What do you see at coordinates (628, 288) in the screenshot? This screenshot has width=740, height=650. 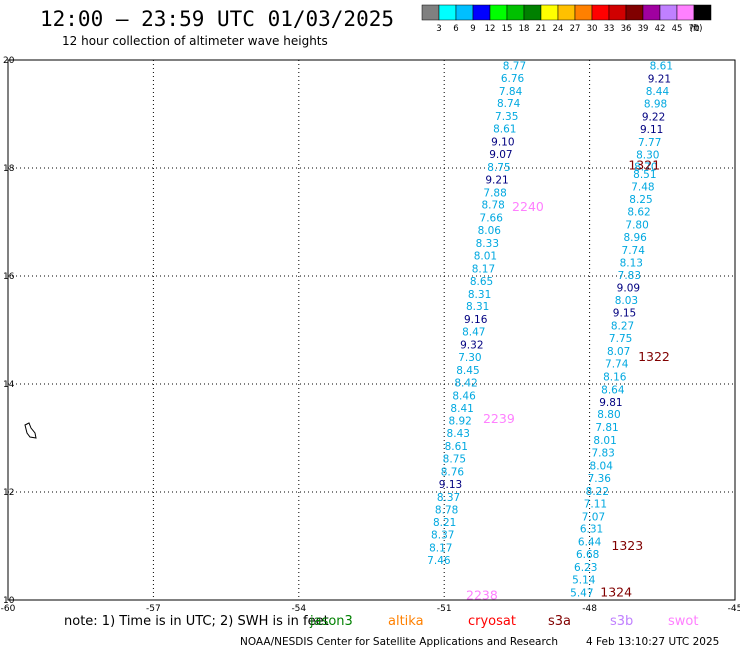 I see `wave-height-point: 9.09` at bounding box center [628, 288].